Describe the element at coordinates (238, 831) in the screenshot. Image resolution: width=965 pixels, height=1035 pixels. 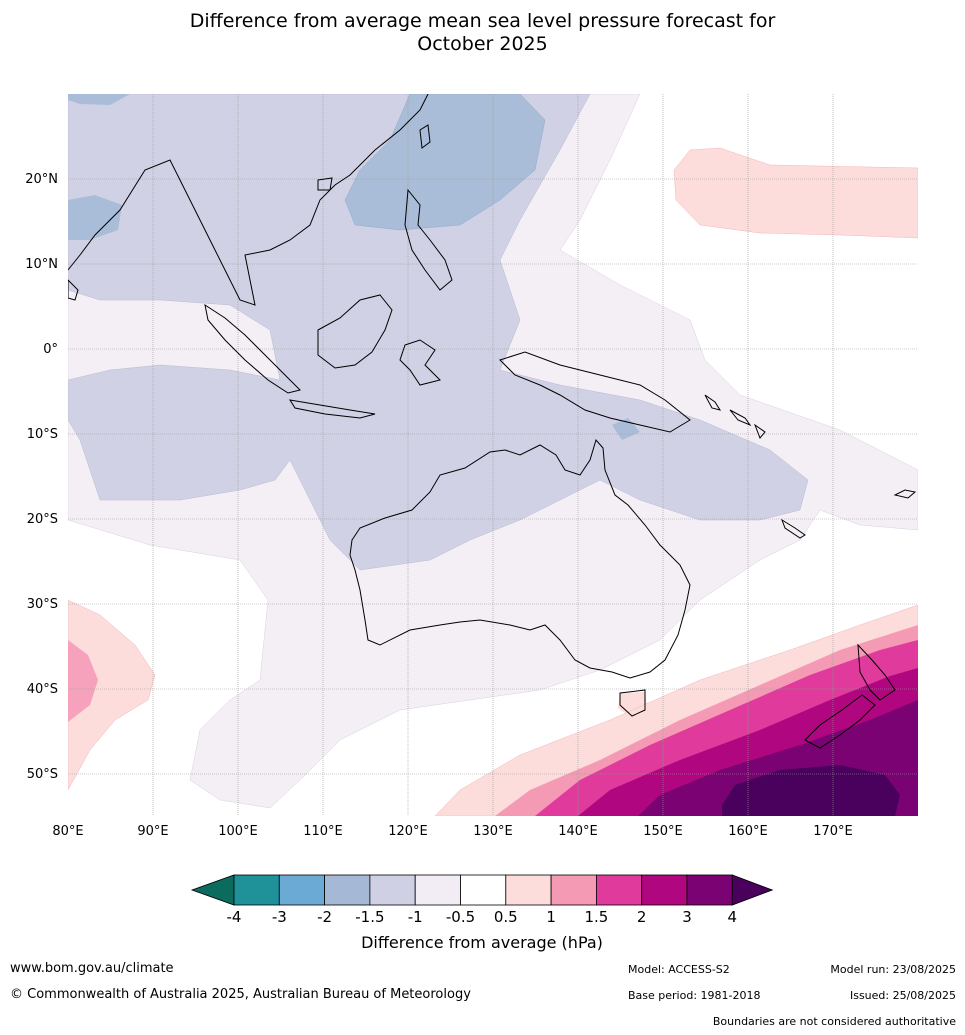
I see `lon-label: 100°E` at that location.